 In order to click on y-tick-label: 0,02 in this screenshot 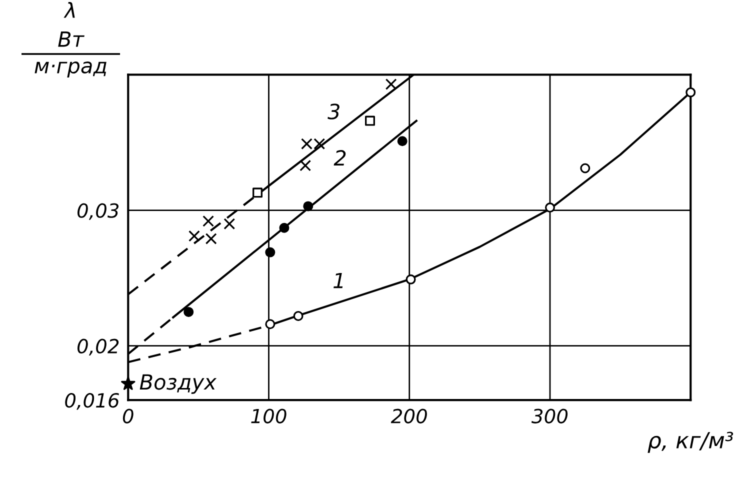, I will do `click(98, 347)`.